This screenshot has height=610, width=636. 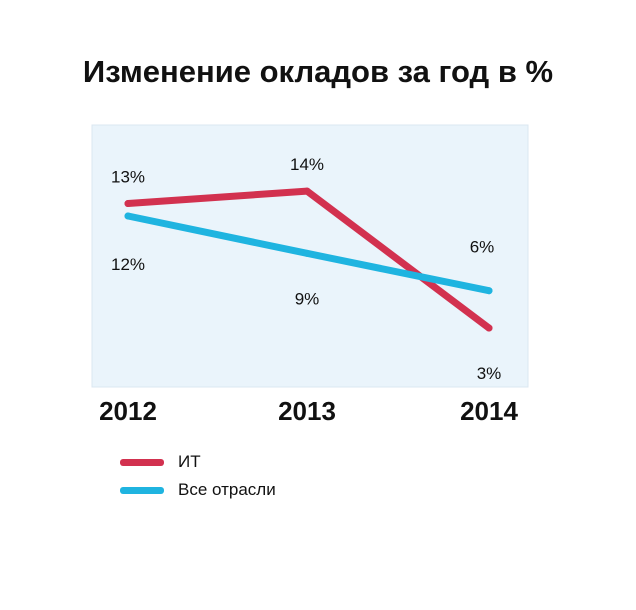 What do you see at coordinates (142, 490) in the screenshot?
I see `legend-swatch-all-industries` at bounding box center [142, 490].